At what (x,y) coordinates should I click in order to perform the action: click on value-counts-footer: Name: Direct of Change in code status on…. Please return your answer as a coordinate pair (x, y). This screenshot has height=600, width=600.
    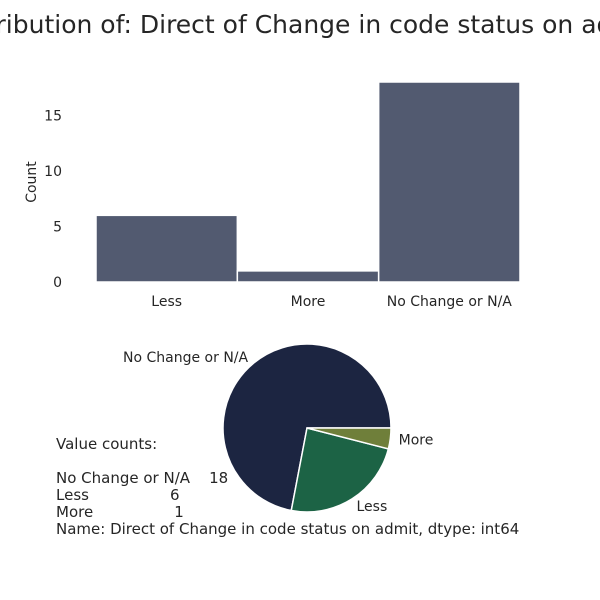
    Looking at the image, I should click on (288, 529).